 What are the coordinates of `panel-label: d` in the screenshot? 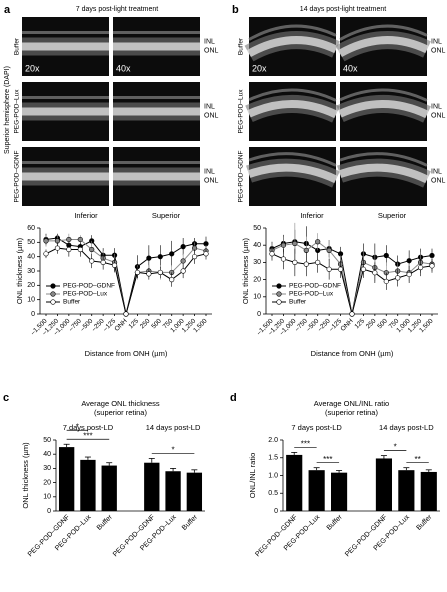 It's located at (233, 398).